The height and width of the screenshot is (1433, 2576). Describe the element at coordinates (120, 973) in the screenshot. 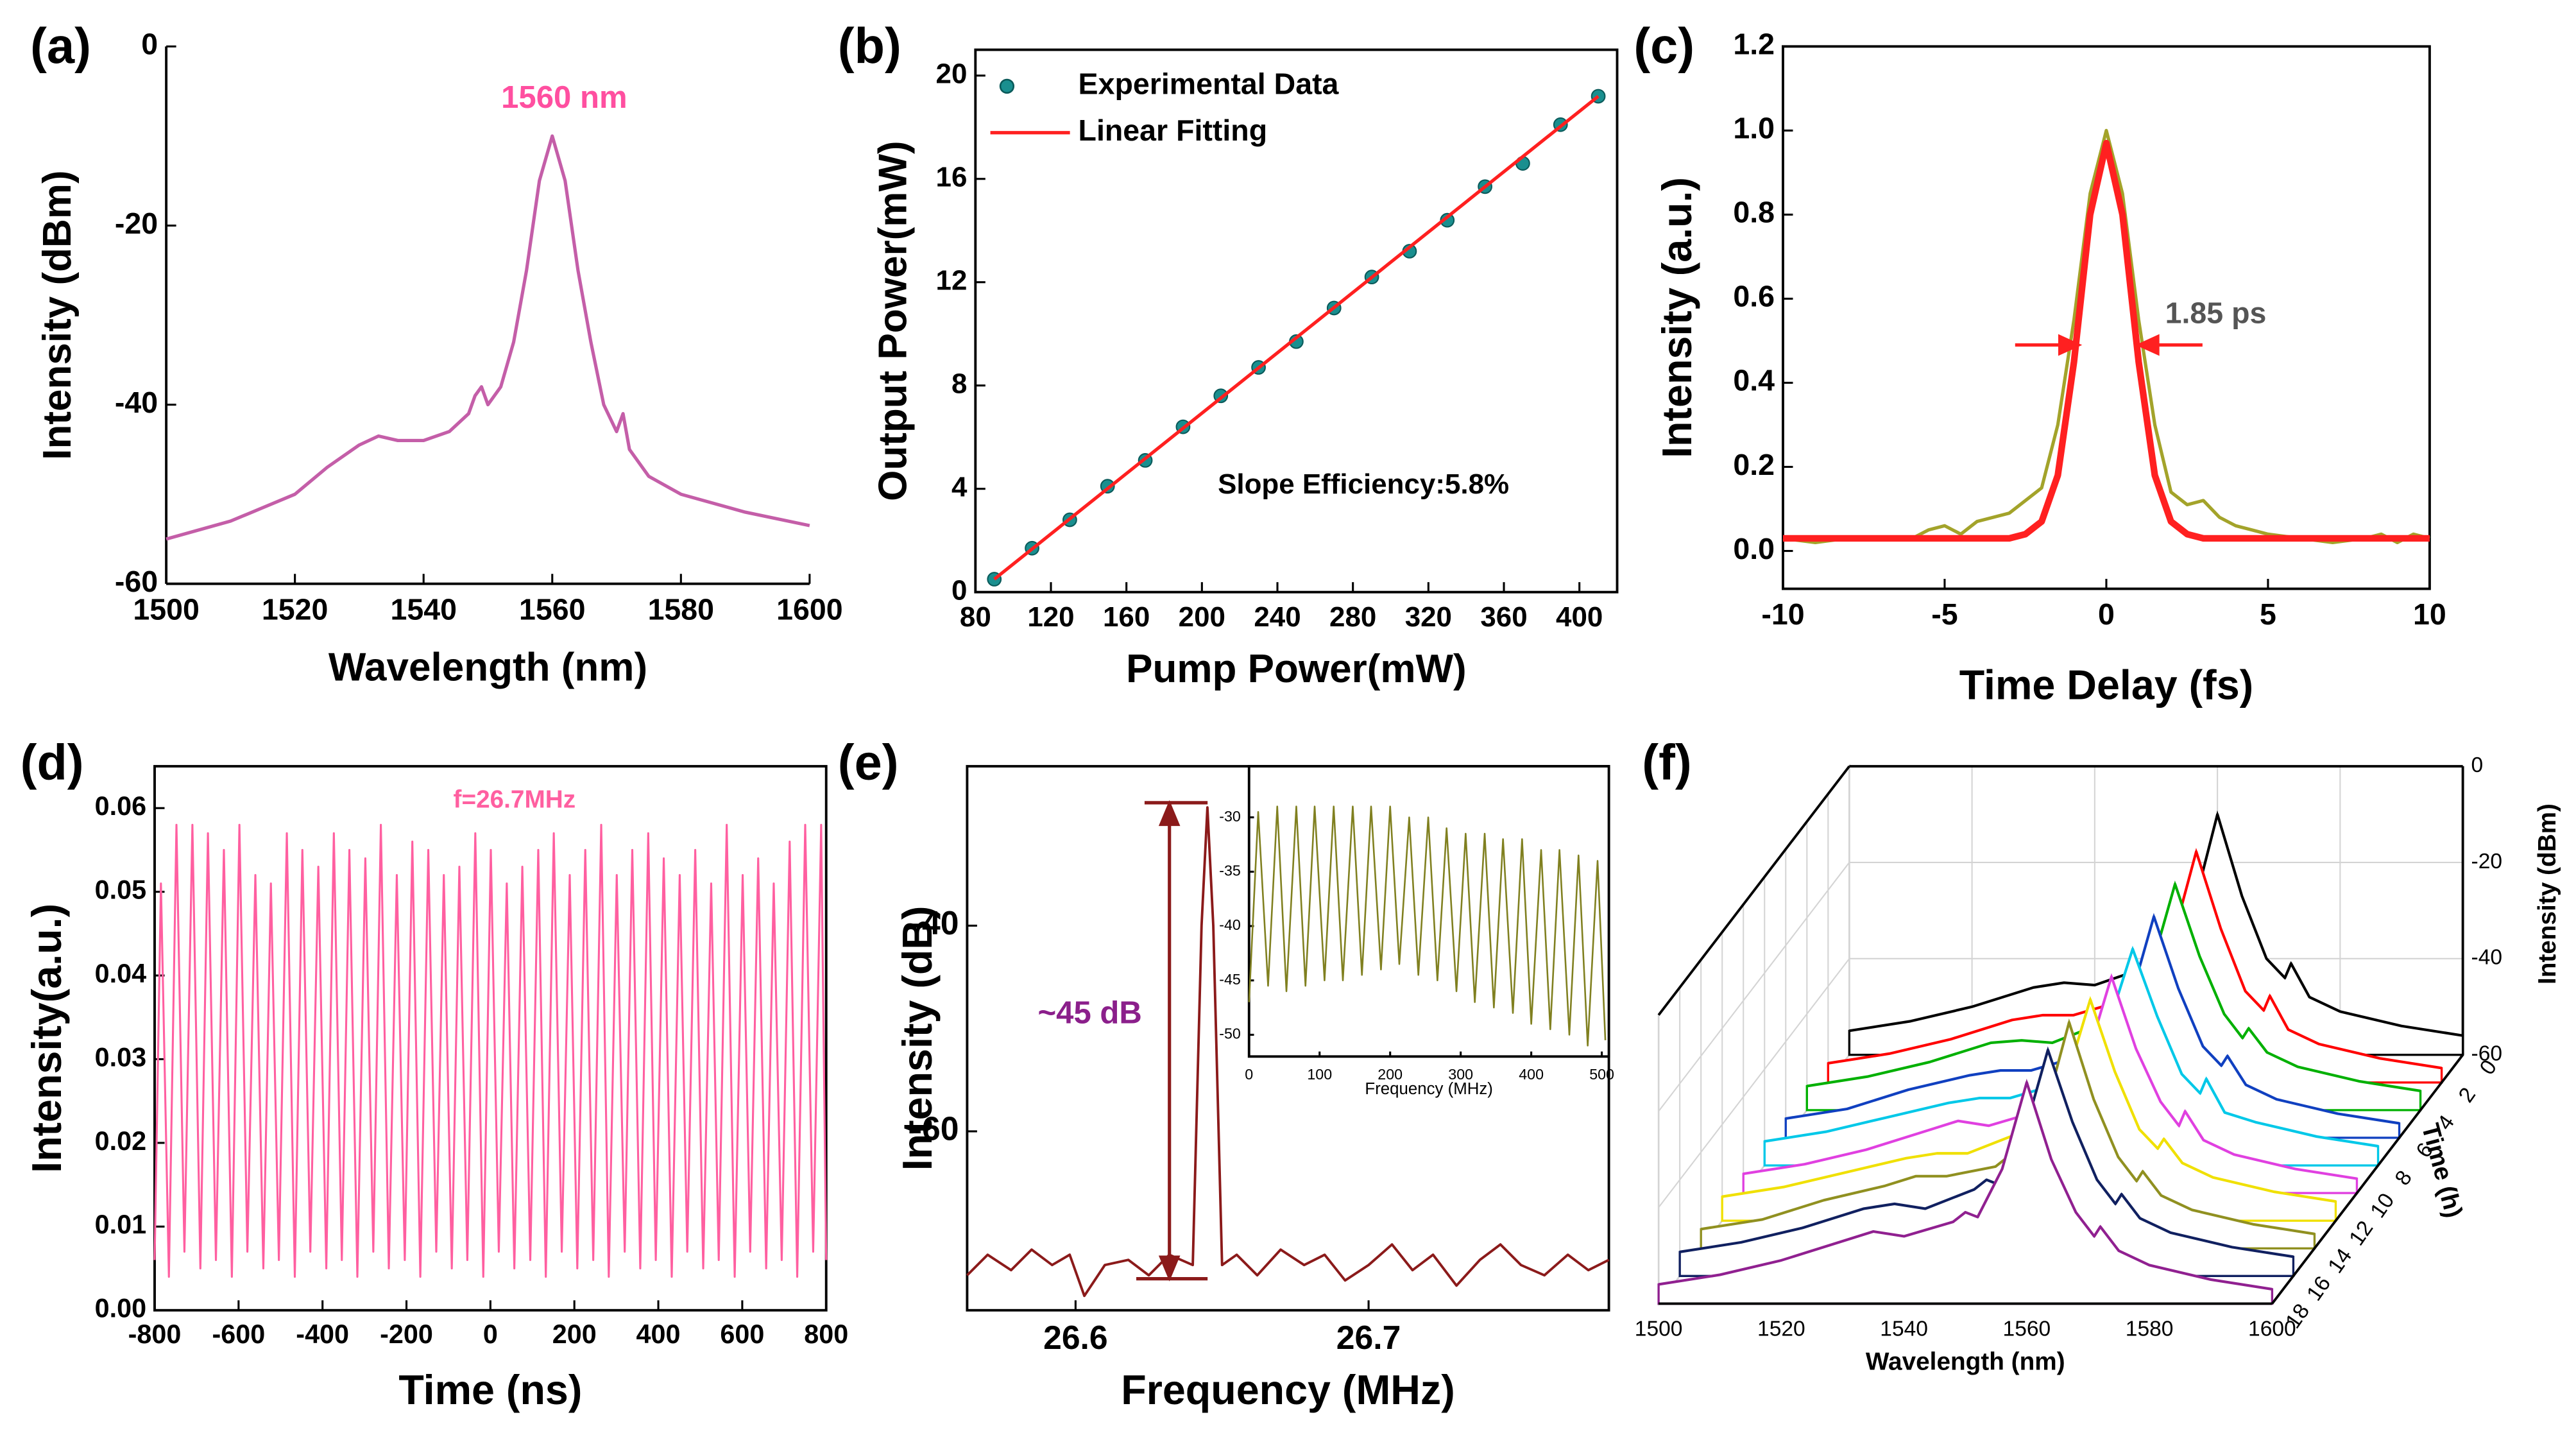

I see `y-tick-label: 0.04` at that location.